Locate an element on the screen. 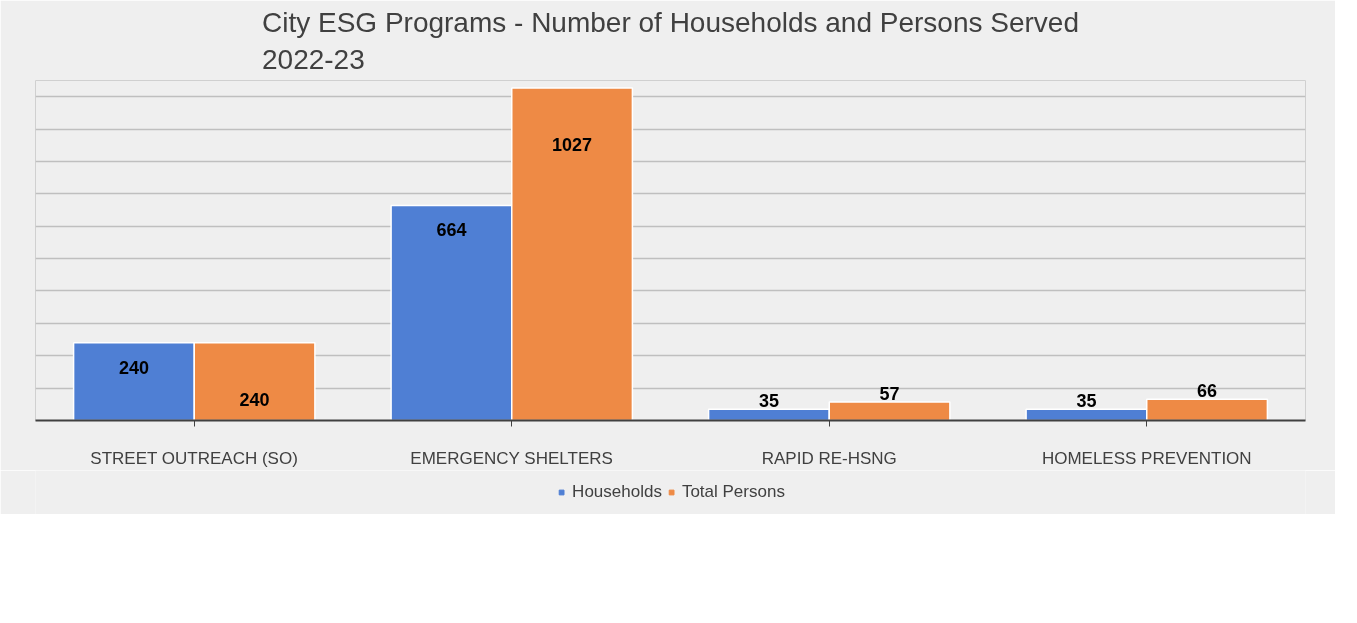  chart-title: City ESG Programs - Number of Households and Persons Served 2022-23 is located at coordinates (670, 41).